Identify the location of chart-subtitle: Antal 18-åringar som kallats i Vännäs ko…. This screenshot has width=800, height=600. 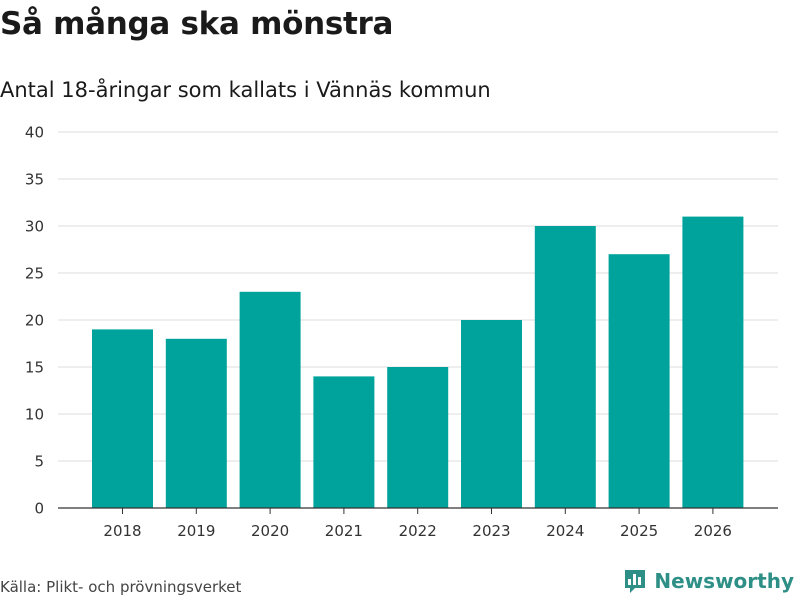
(245, 90).